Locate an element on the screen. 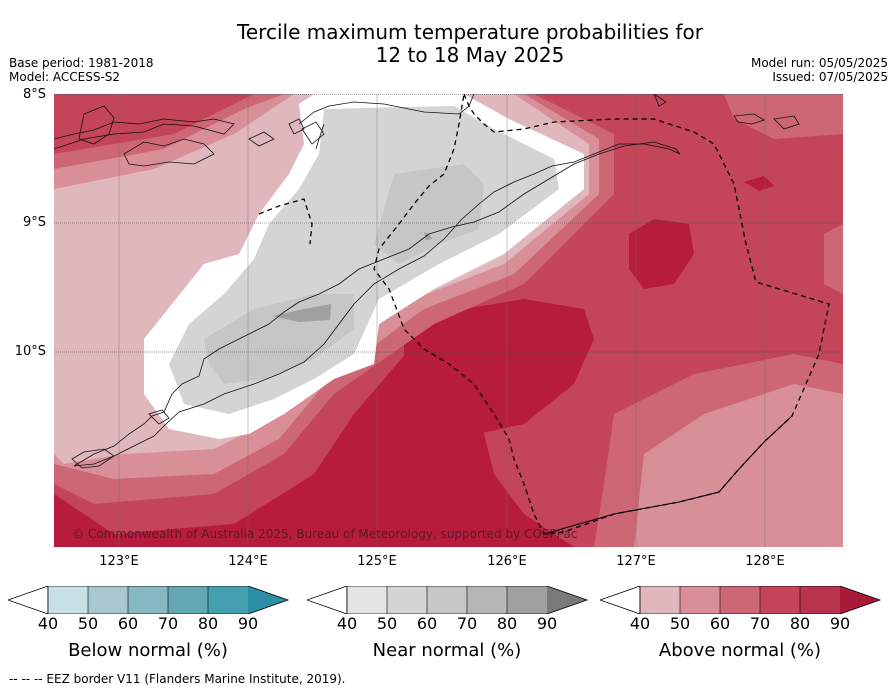 This screenshot has width=896, height=690. lat-label-9s: 9°S is located at coordinates (34, 222).